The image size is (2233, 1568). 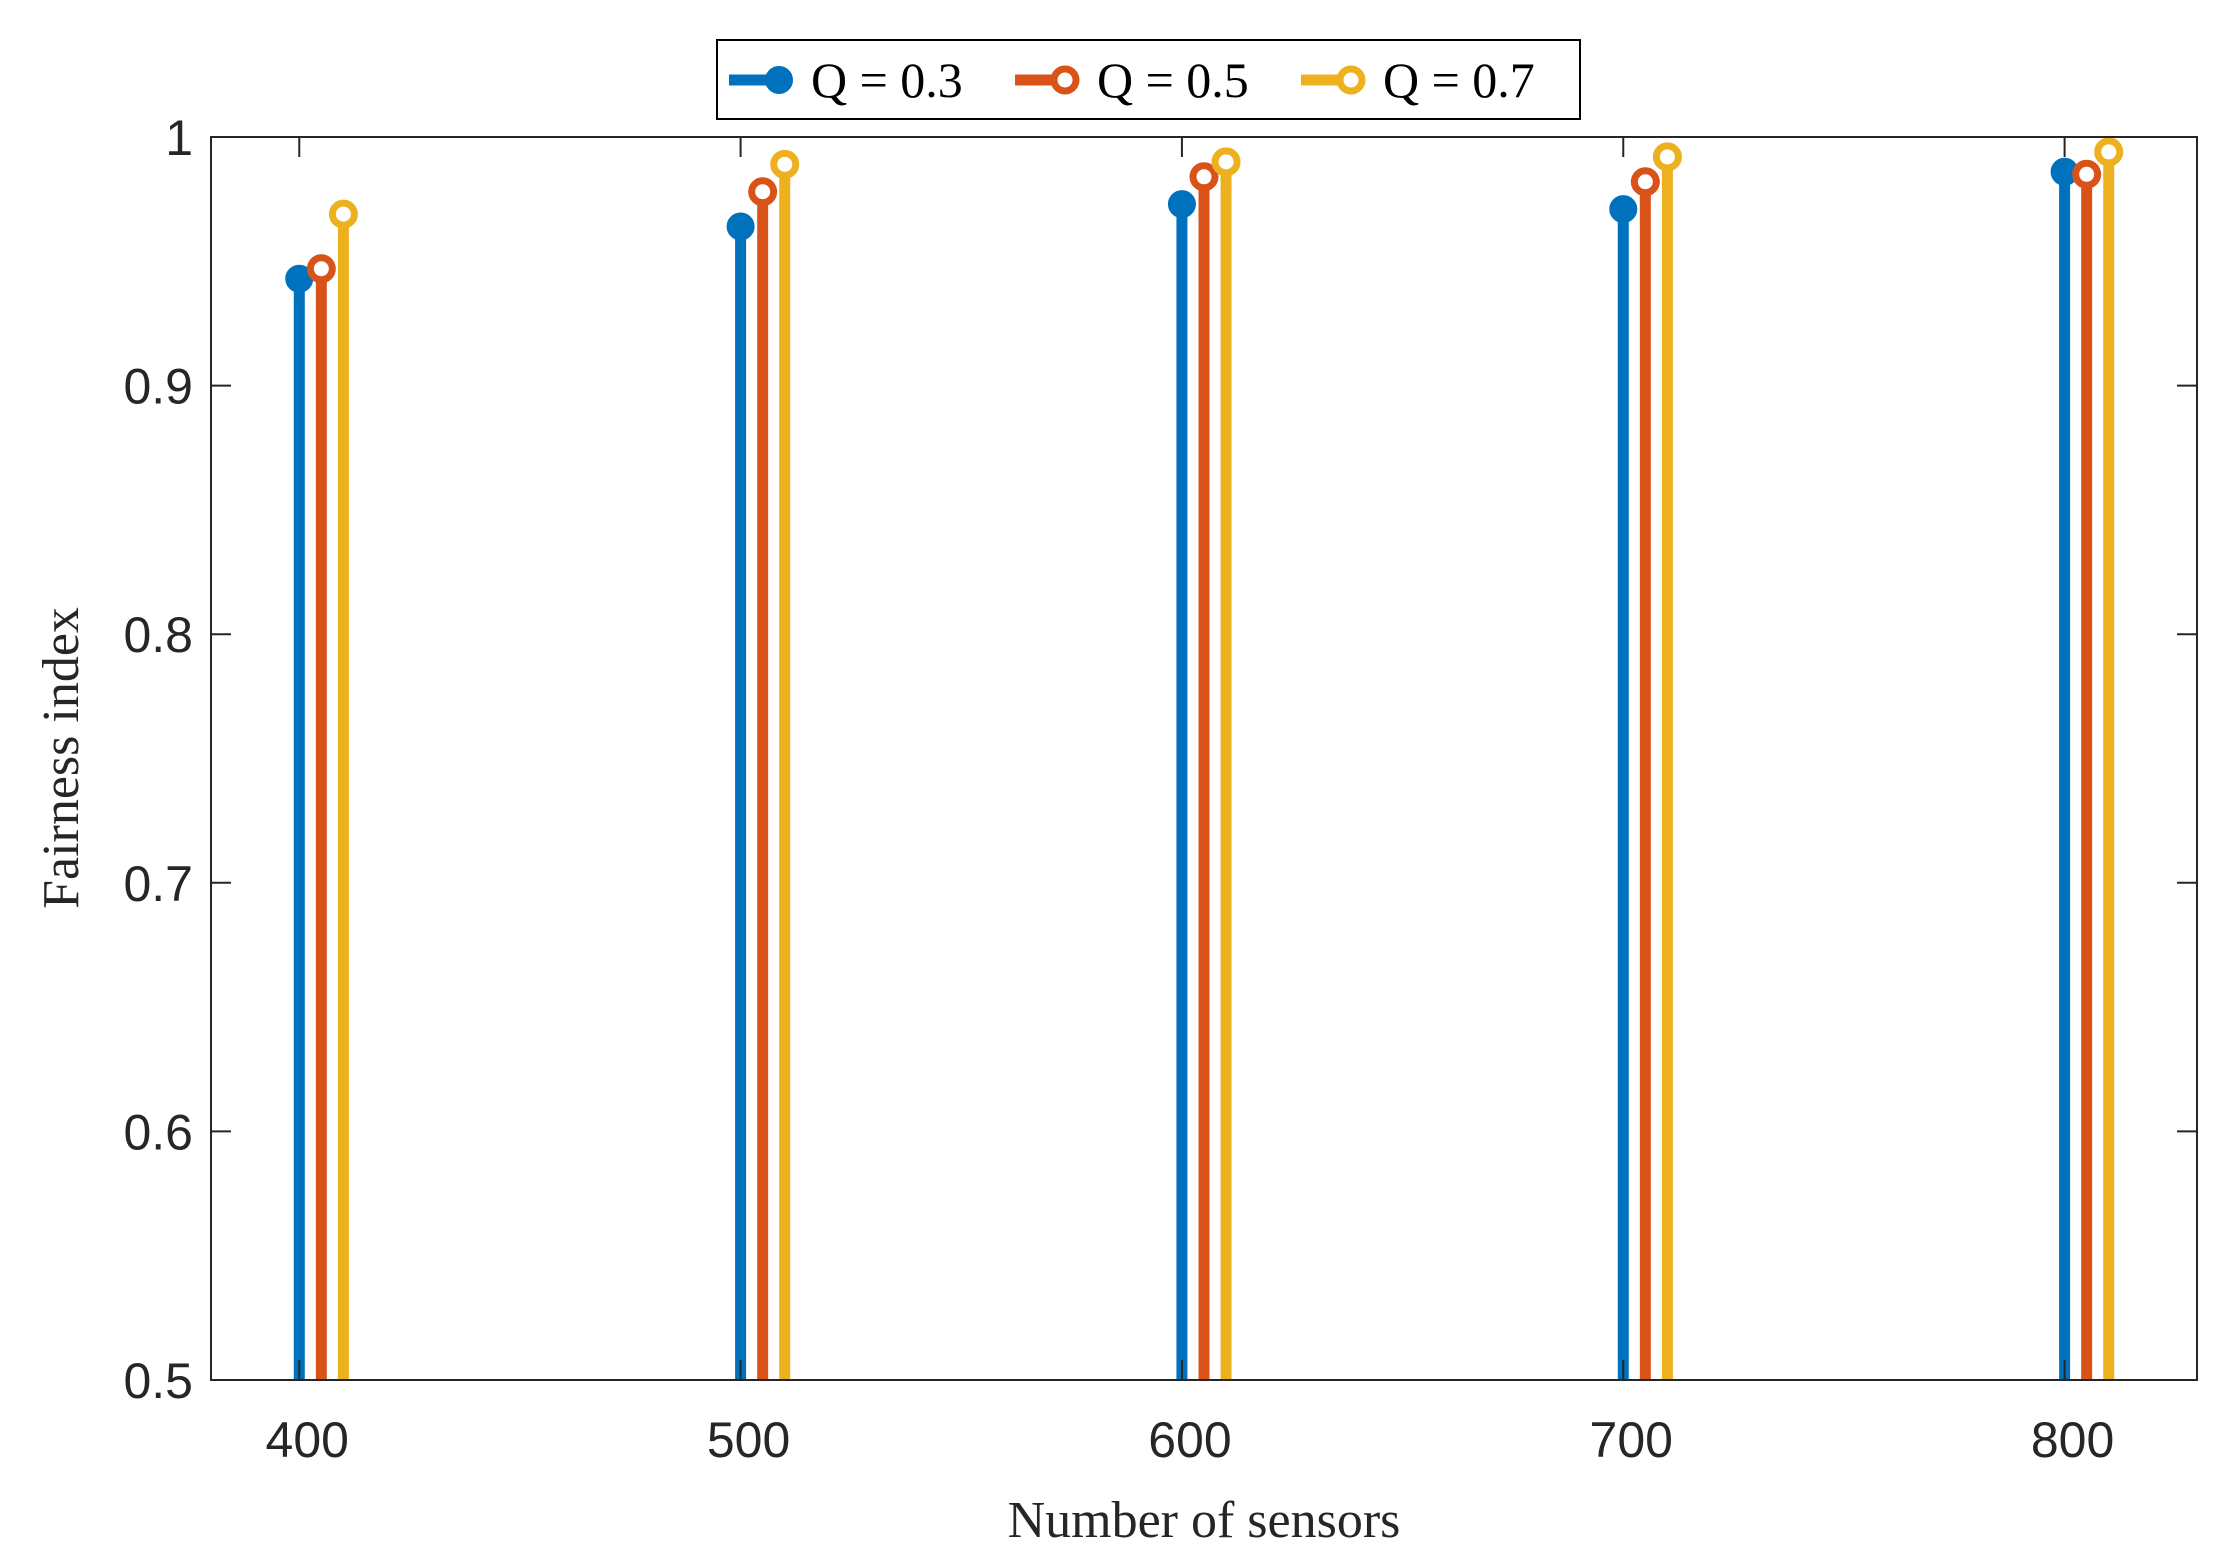 I want to click on y-tick-label: 1, so click(x=179, y=138).